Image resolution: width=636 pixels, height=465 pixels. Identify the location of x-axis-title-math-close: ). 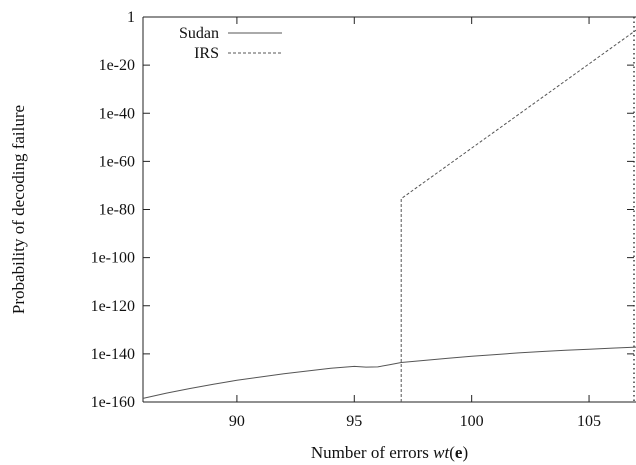
(465, 452).